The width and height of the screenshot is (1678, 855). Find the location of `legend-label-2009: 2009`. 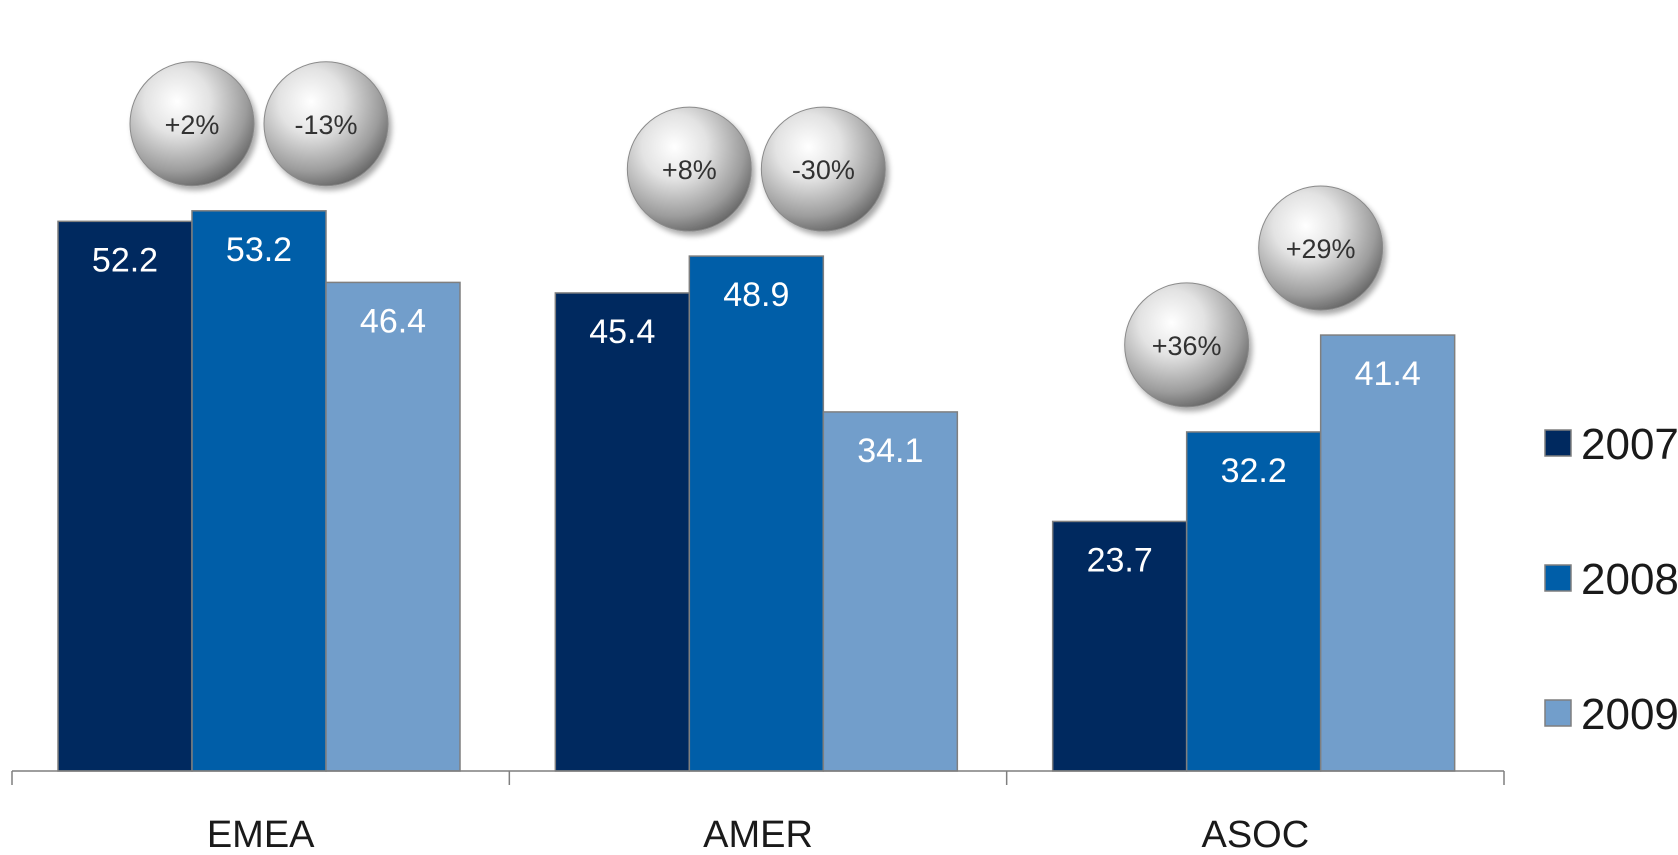

legend-label-2009: 2009 is located at coordinates (1629, 714).